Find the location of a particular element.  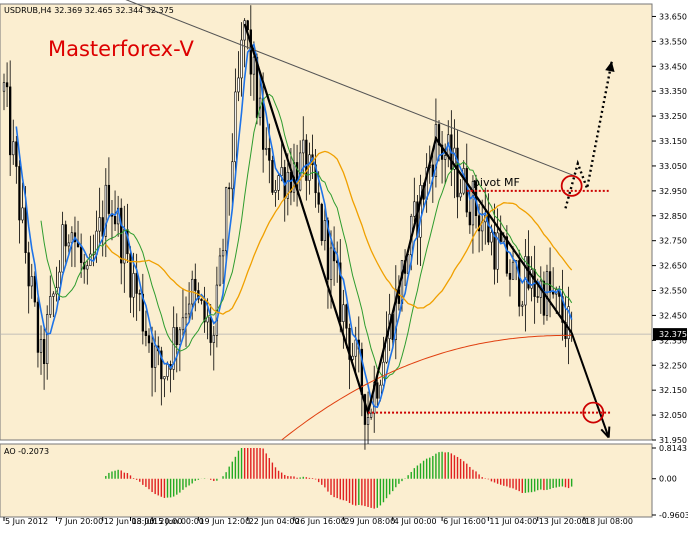

y-tick-label: 32.550 is located at coordinates (673, 291).